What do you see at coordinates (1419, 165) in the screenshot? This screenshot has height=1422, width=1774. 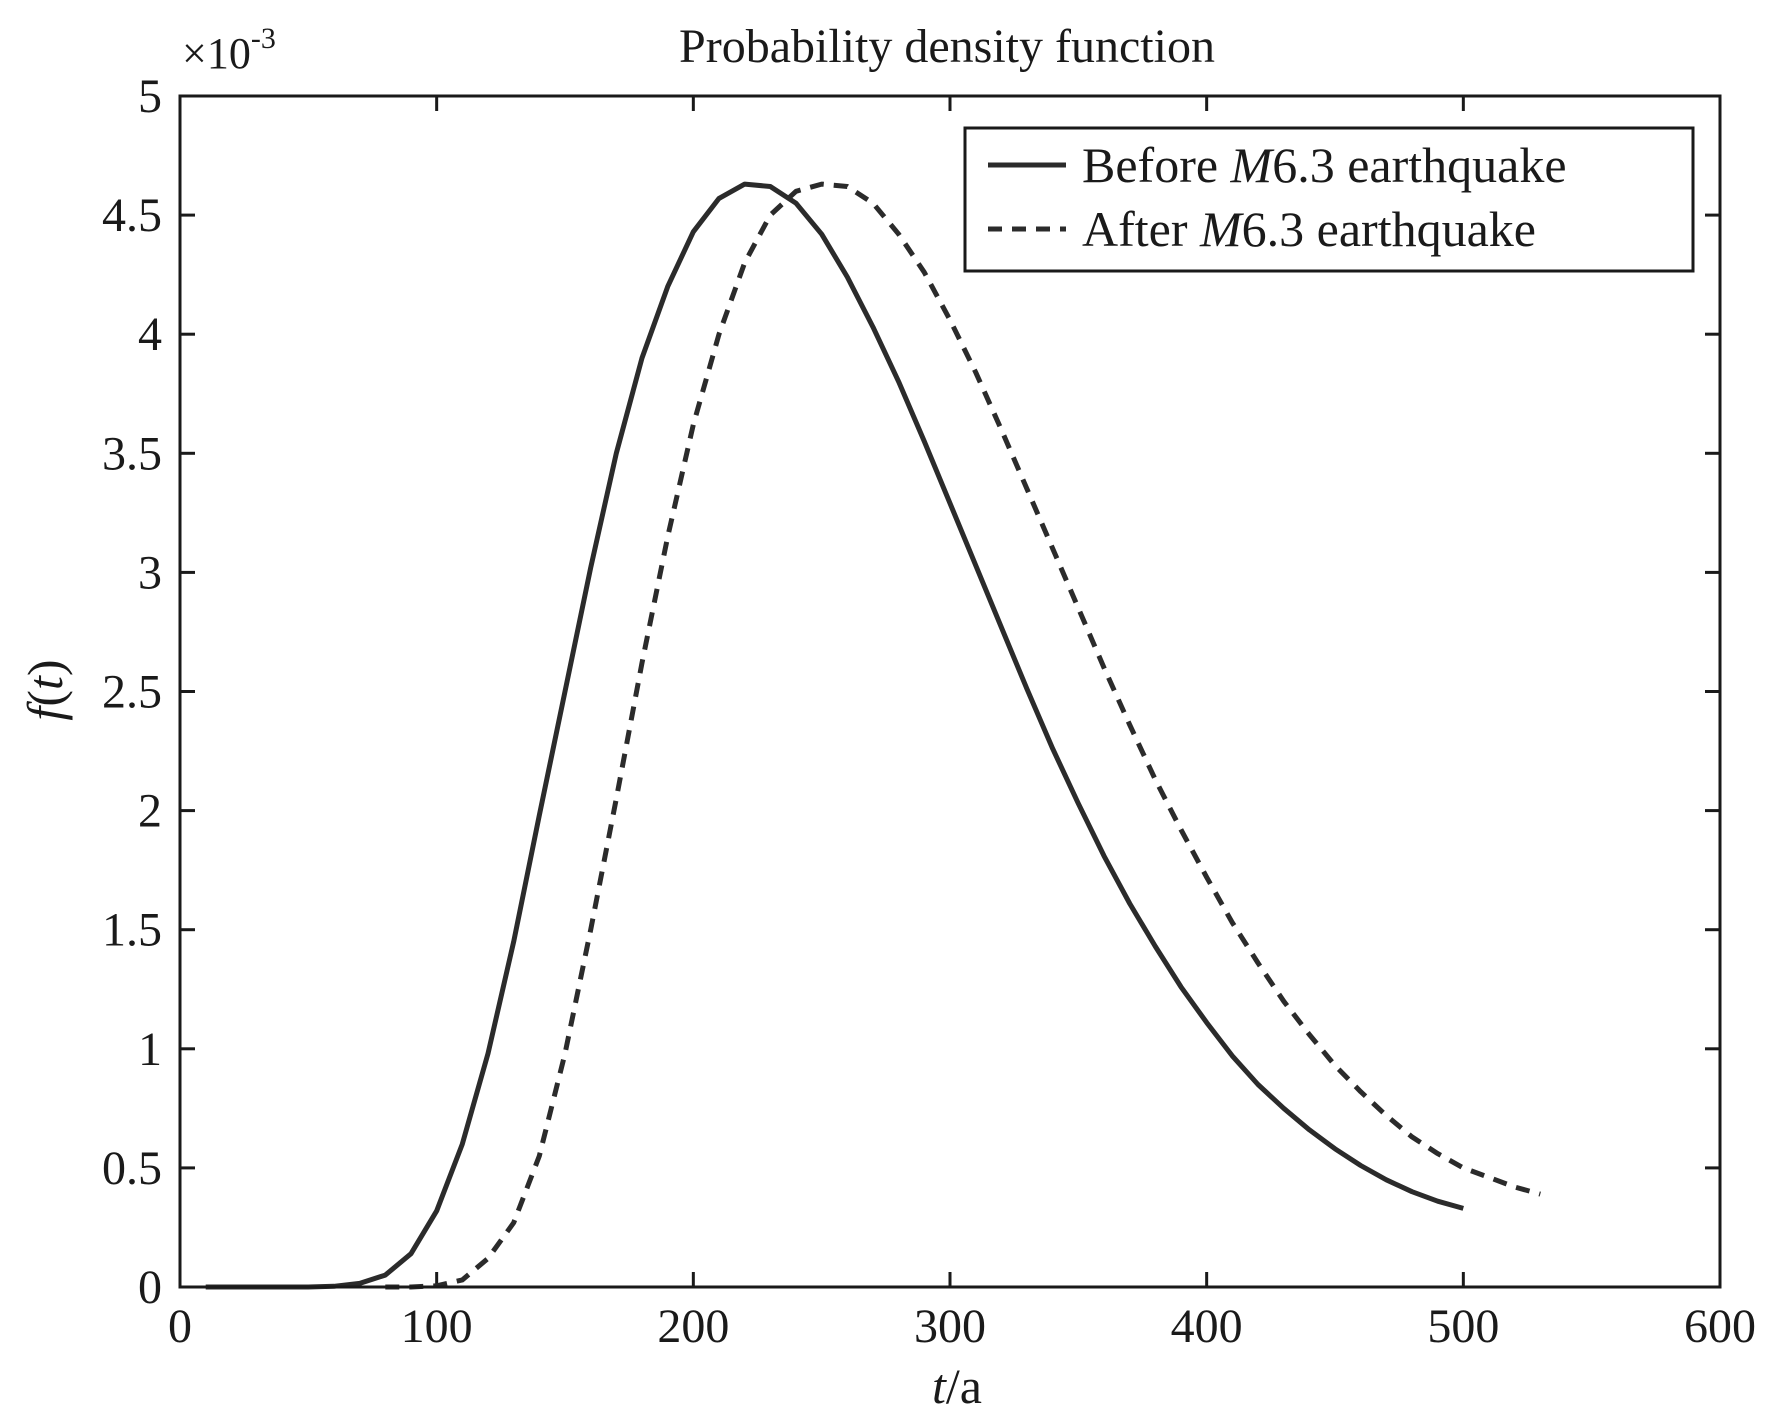 I see `legend-before-post: 6.3 earthquake` at bounding box center [1419, 165].